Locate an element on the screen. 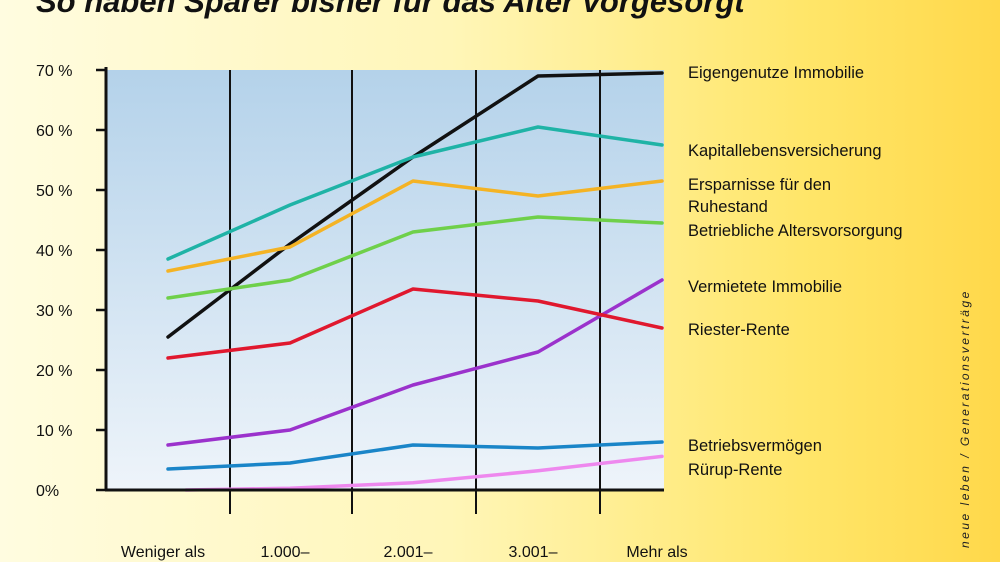 The height and width of the screenshot is (562, 1000). legend-label: Betriebsvermögen is located at coordinates (755, 446).